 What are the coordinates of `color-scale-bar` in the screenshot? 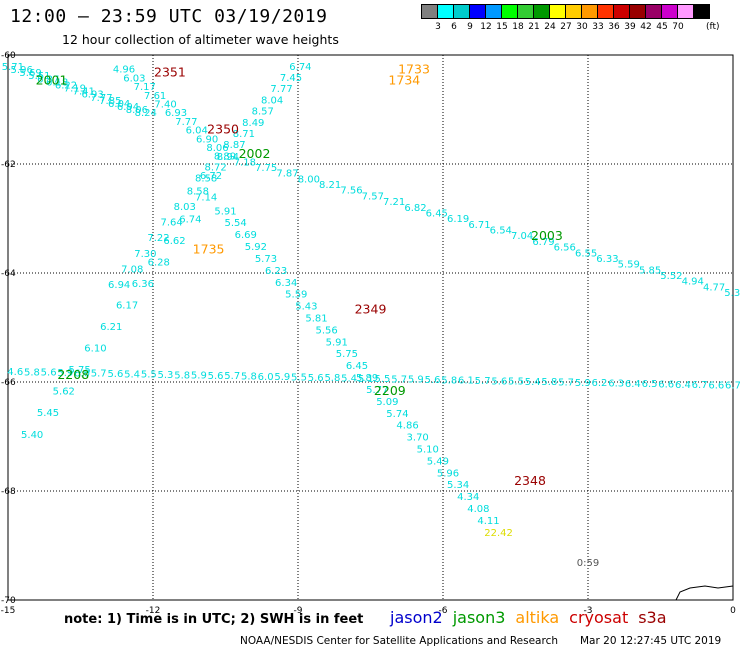 It's located at (565, 11).